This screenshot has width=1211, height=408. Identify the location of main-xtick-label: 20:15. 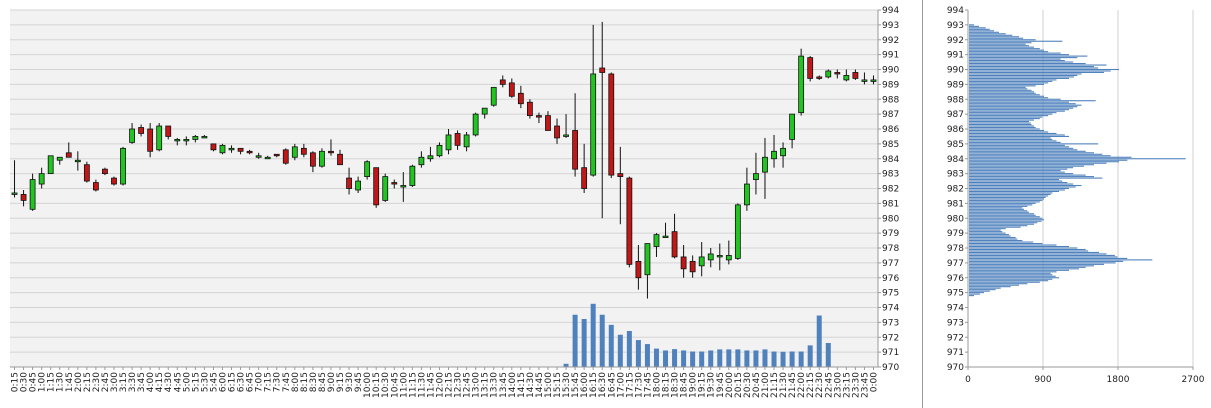
(739, 385).